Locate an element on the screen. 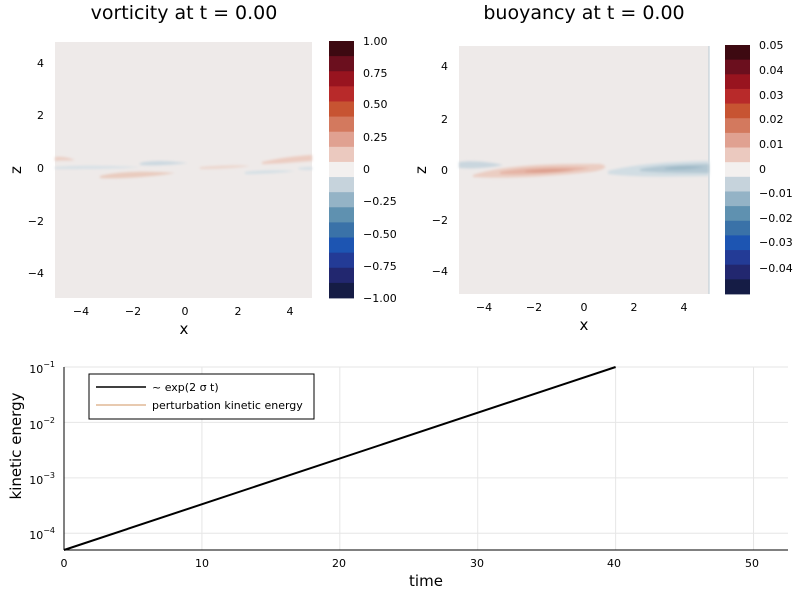  tick-label: 10⁻⁴ is located at coordinates (42, 534).